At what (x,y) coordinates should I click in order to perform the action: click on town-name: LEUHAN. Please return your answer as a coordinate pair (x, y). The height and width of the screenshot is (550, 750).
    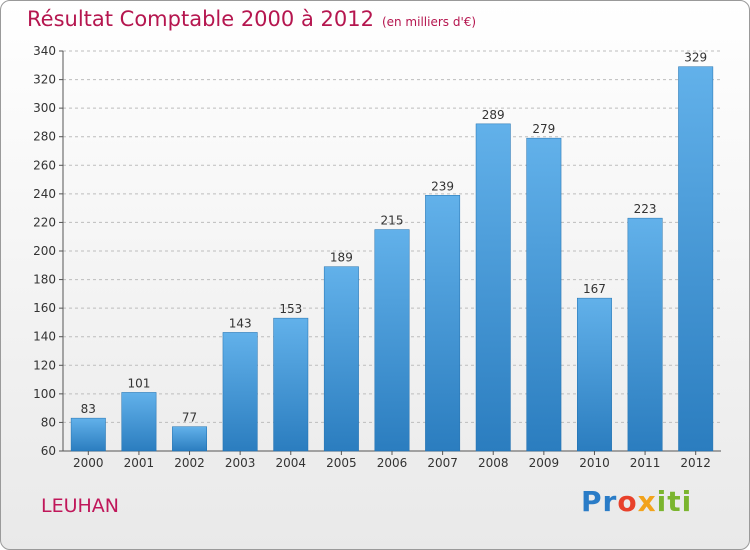
    Looking at the image, I should click on (80, 506).